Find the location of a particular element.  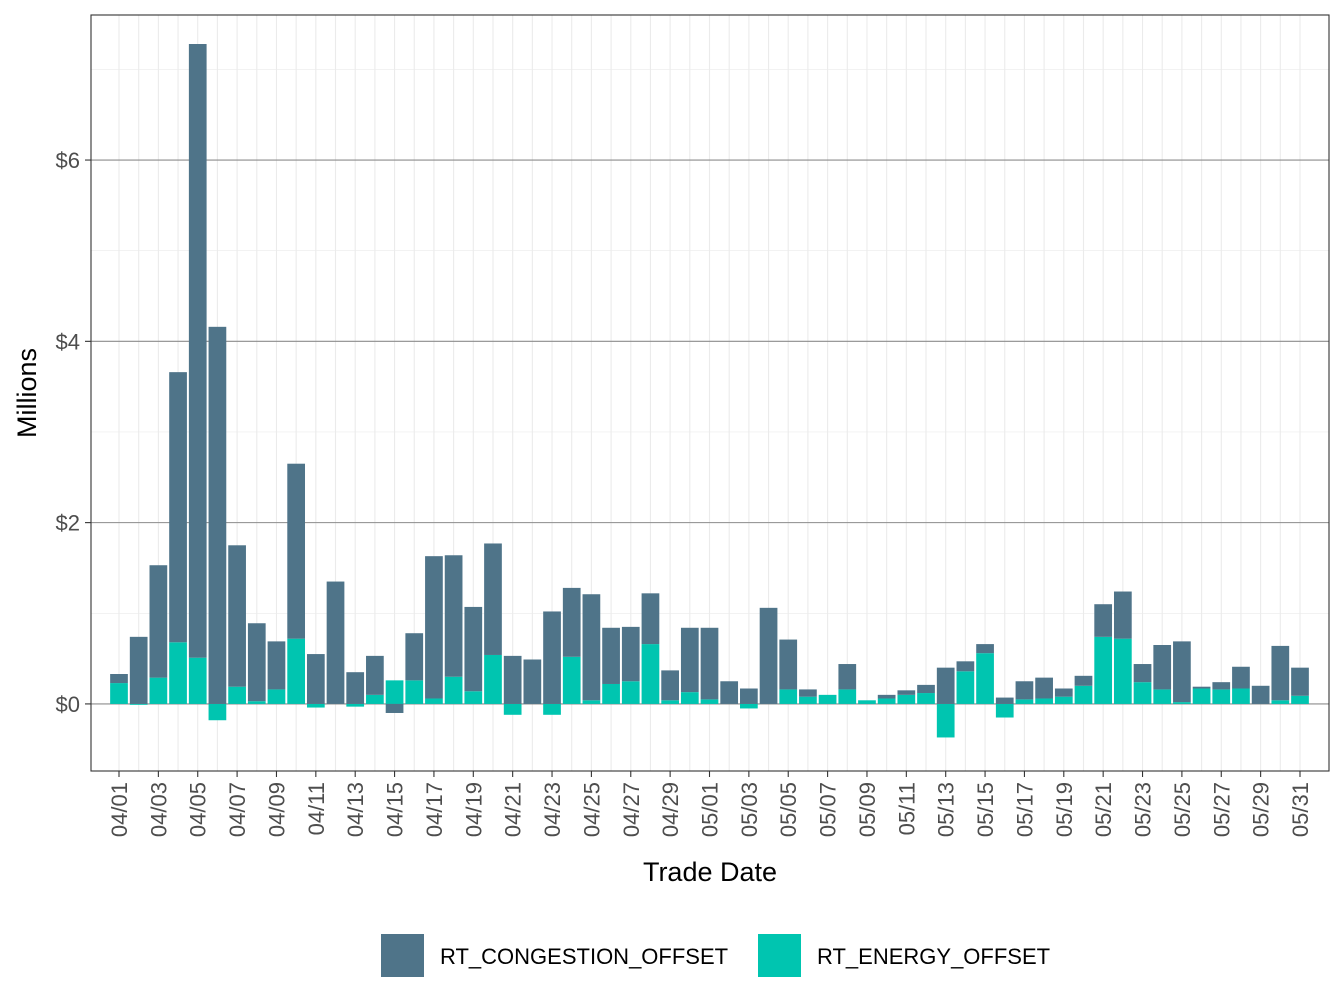

y-tick-label: $6 is located at coordinates (68, 160).